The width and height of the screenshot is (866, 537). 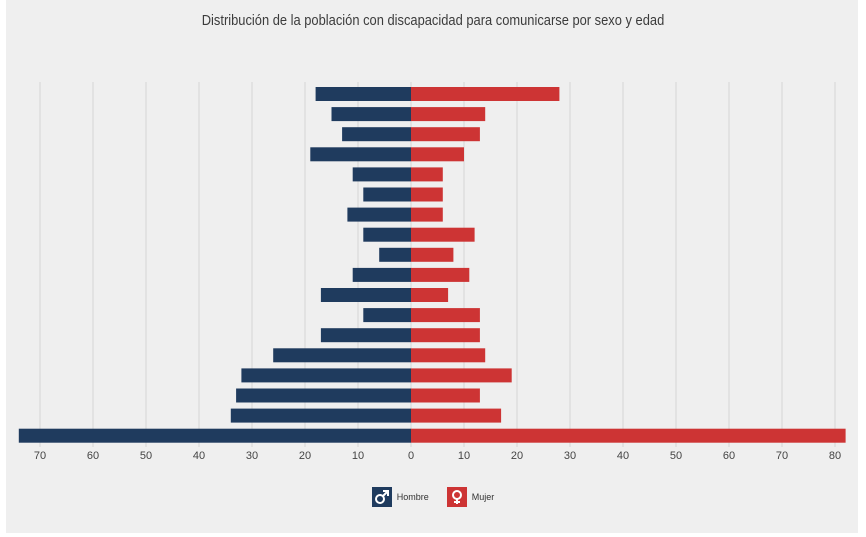 I want to click on legend-label-hombre: Hombre, so click(x=412, y=497).